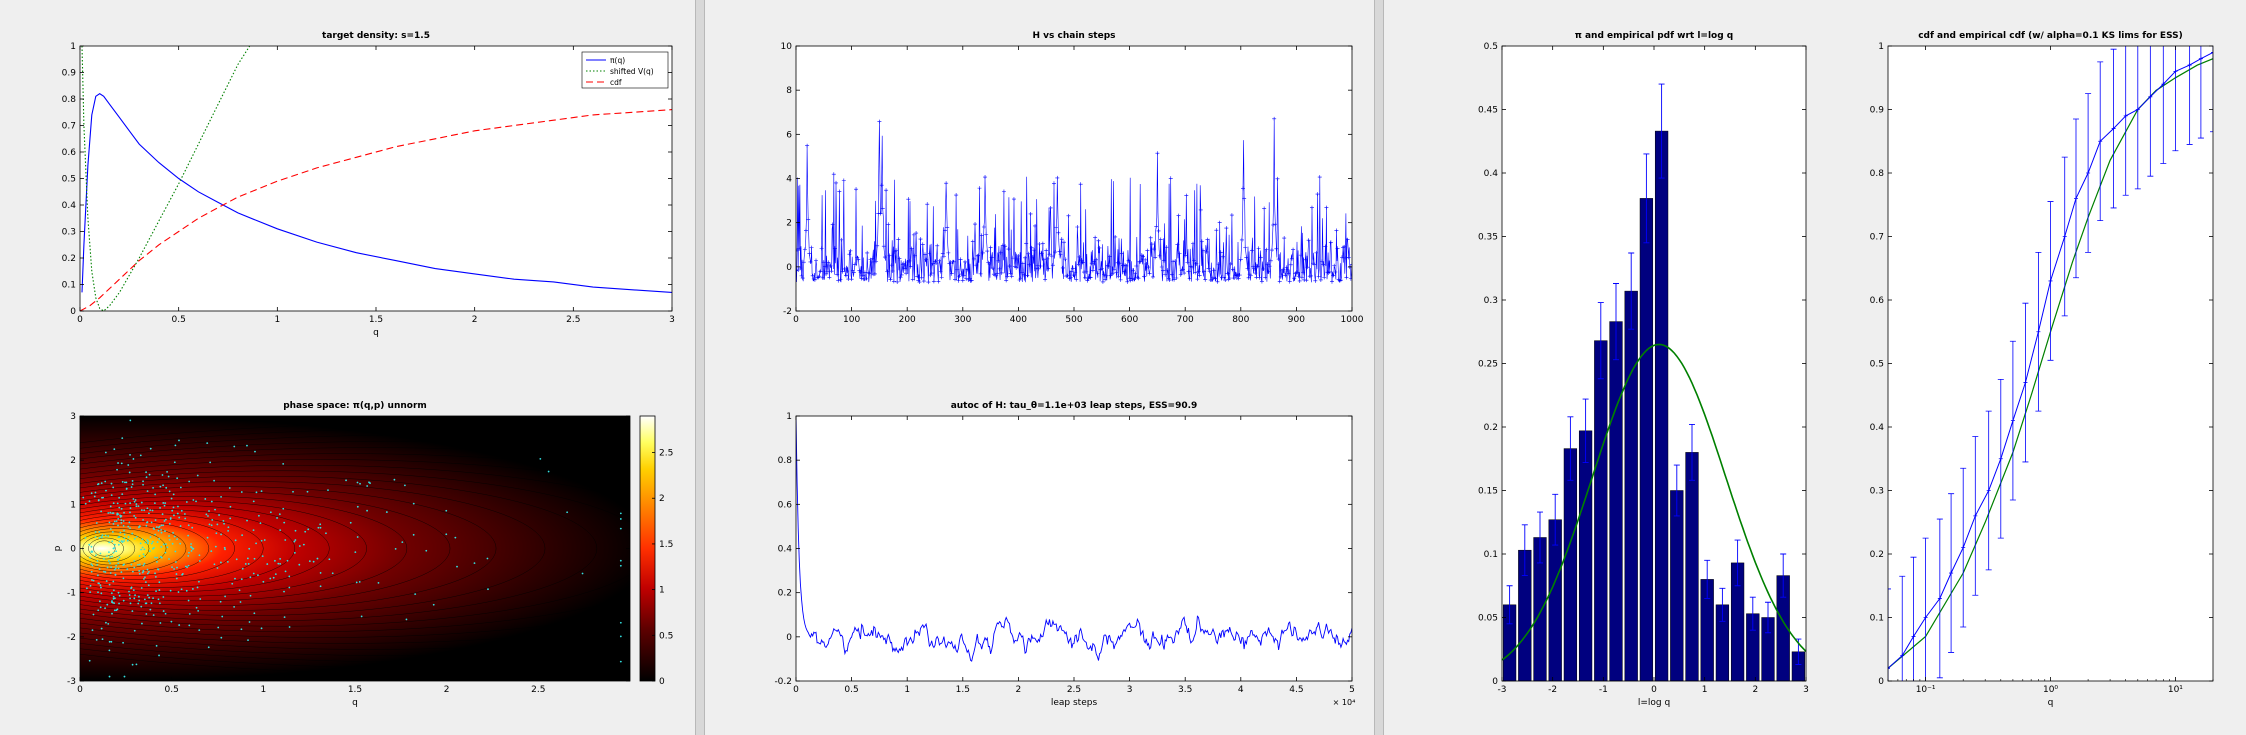 The width and height of the screenshot is (2246, 735). Describe the element at coordinates (662, 682) in the screenshot. I see `colorbar-tick-label: 0` at that location.